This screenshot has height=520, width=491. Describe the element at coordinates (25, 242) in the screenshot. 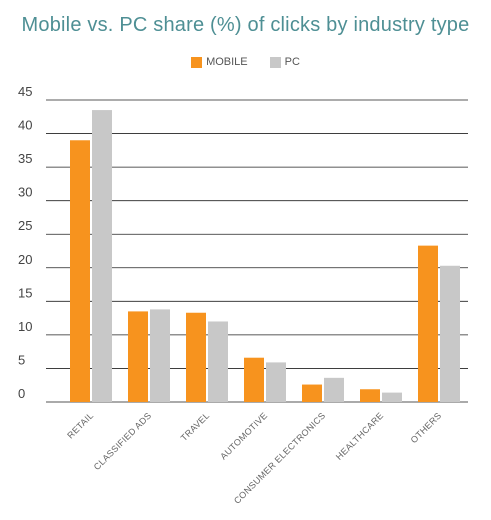

I see `y-axis-ticks: 0 5 10 15 20 25 30 35 40 45` at that location.